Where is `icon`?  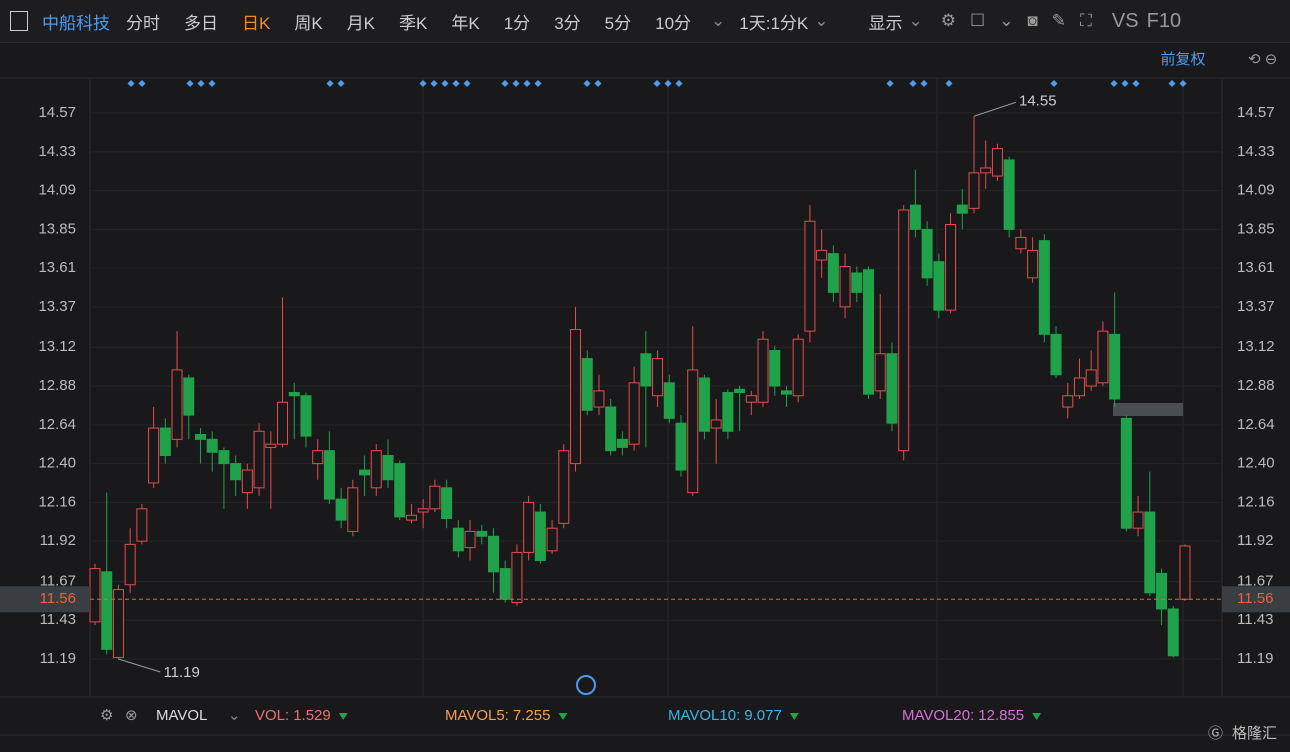 icon is located at coordinates (19, 21).